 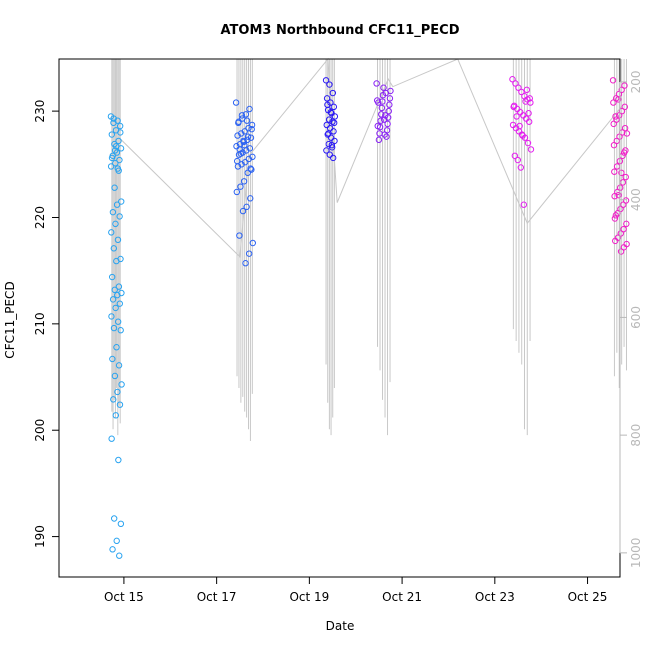 What do you see at coordinates (339, 30) in the screenshot?
I see `chart-title: ATOM3 Northbound CFC11_PECD` at bounding box center [339, 30].